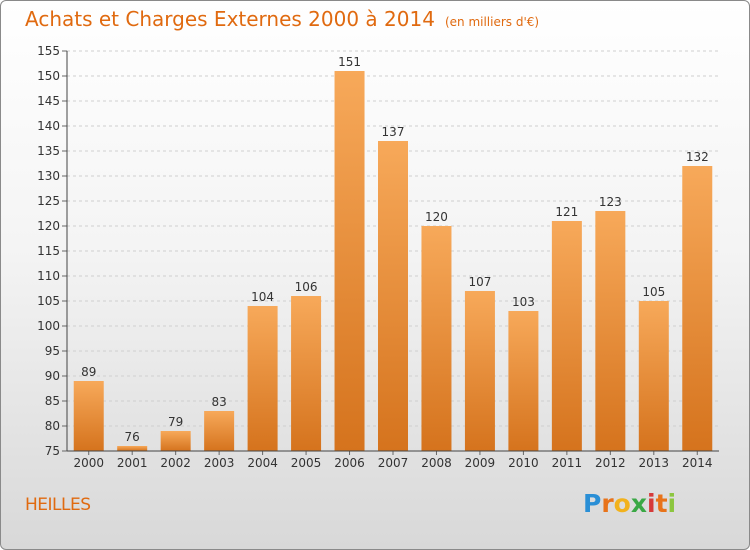 Image resolution: width=750 pixels, height=550 pixels. Describe the element at coordinates (48, 151) in the screenshot. I see `y-tick-label: 135` at that location.